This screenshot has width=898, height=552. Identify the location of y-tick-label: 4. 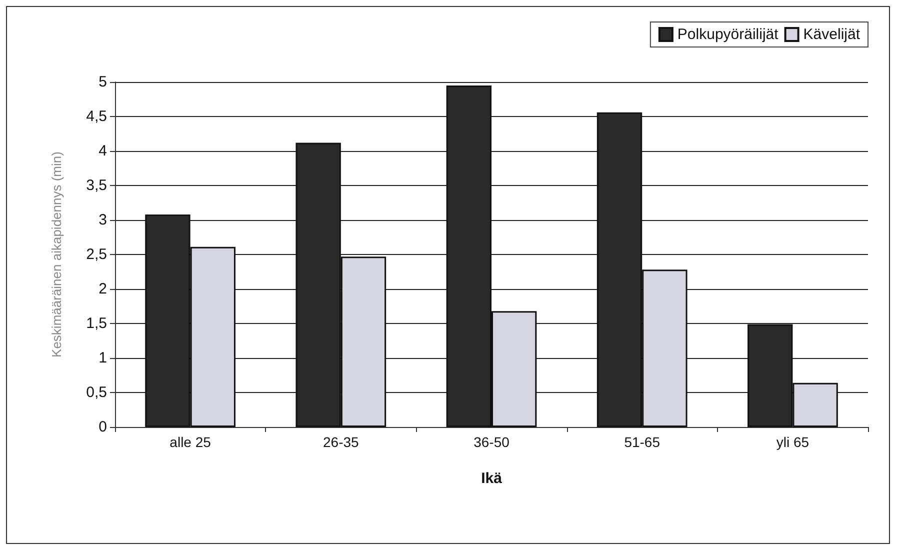
(102, 151).